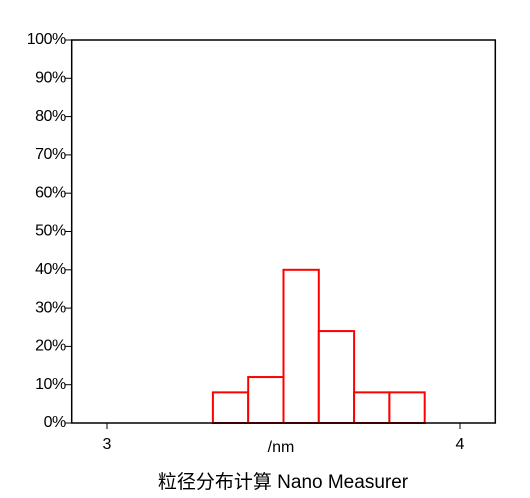 The height and width of the screenshot is (498, 530). What do you see at coordinates (55, 422) in the screenshot?
I see `y-tick-label: 0%` at bounding box center [55, 422].